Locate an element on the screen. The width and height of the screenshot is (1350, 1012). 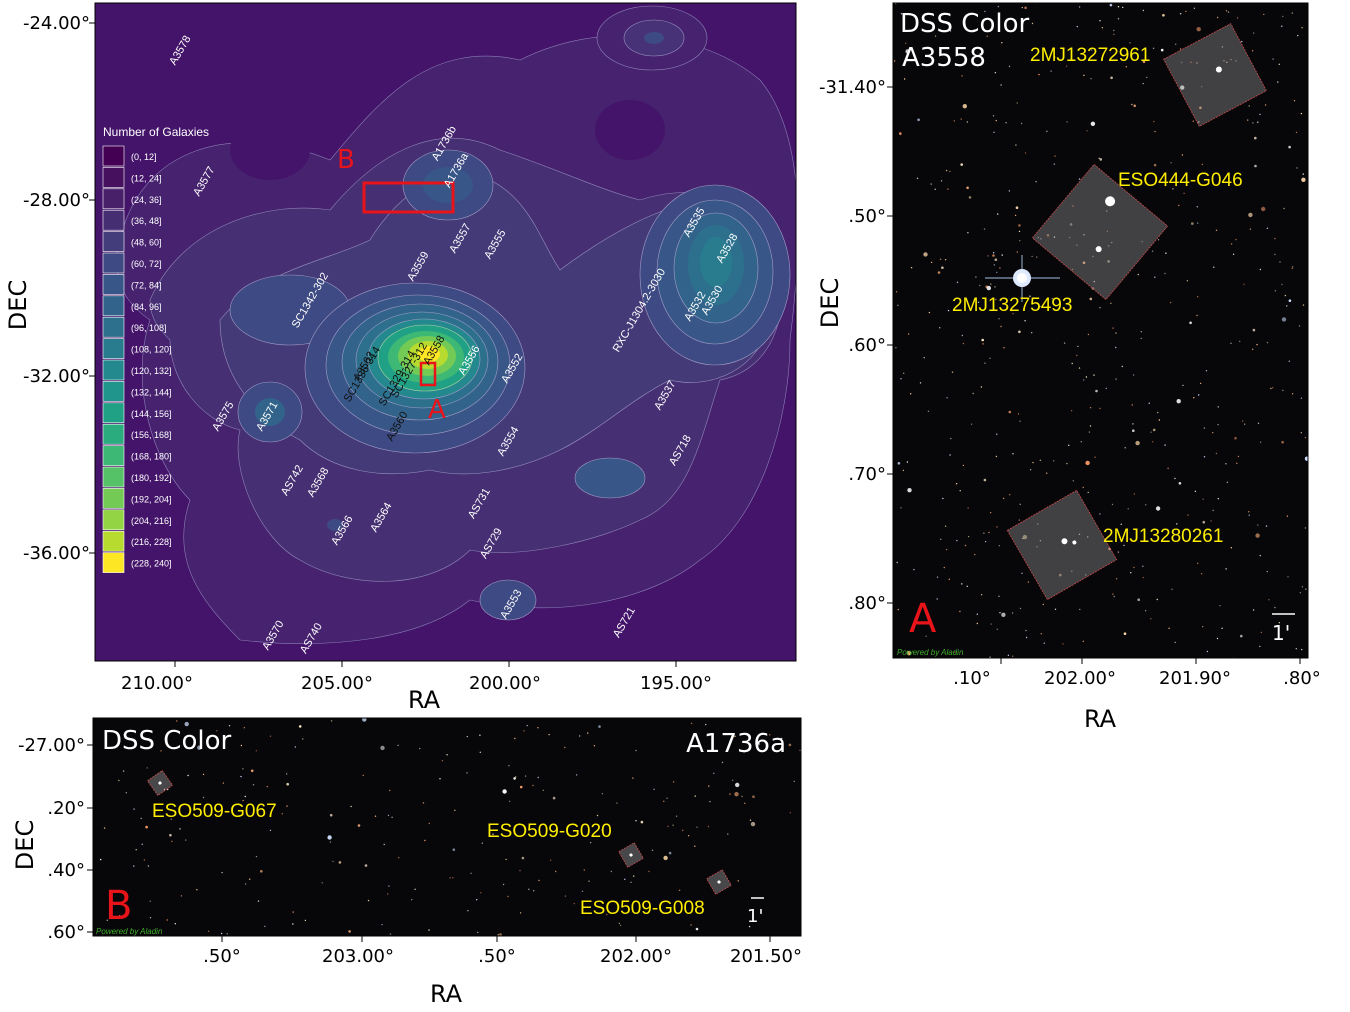
panel-b-ytick: .60° is located at coordinates (66, 932).